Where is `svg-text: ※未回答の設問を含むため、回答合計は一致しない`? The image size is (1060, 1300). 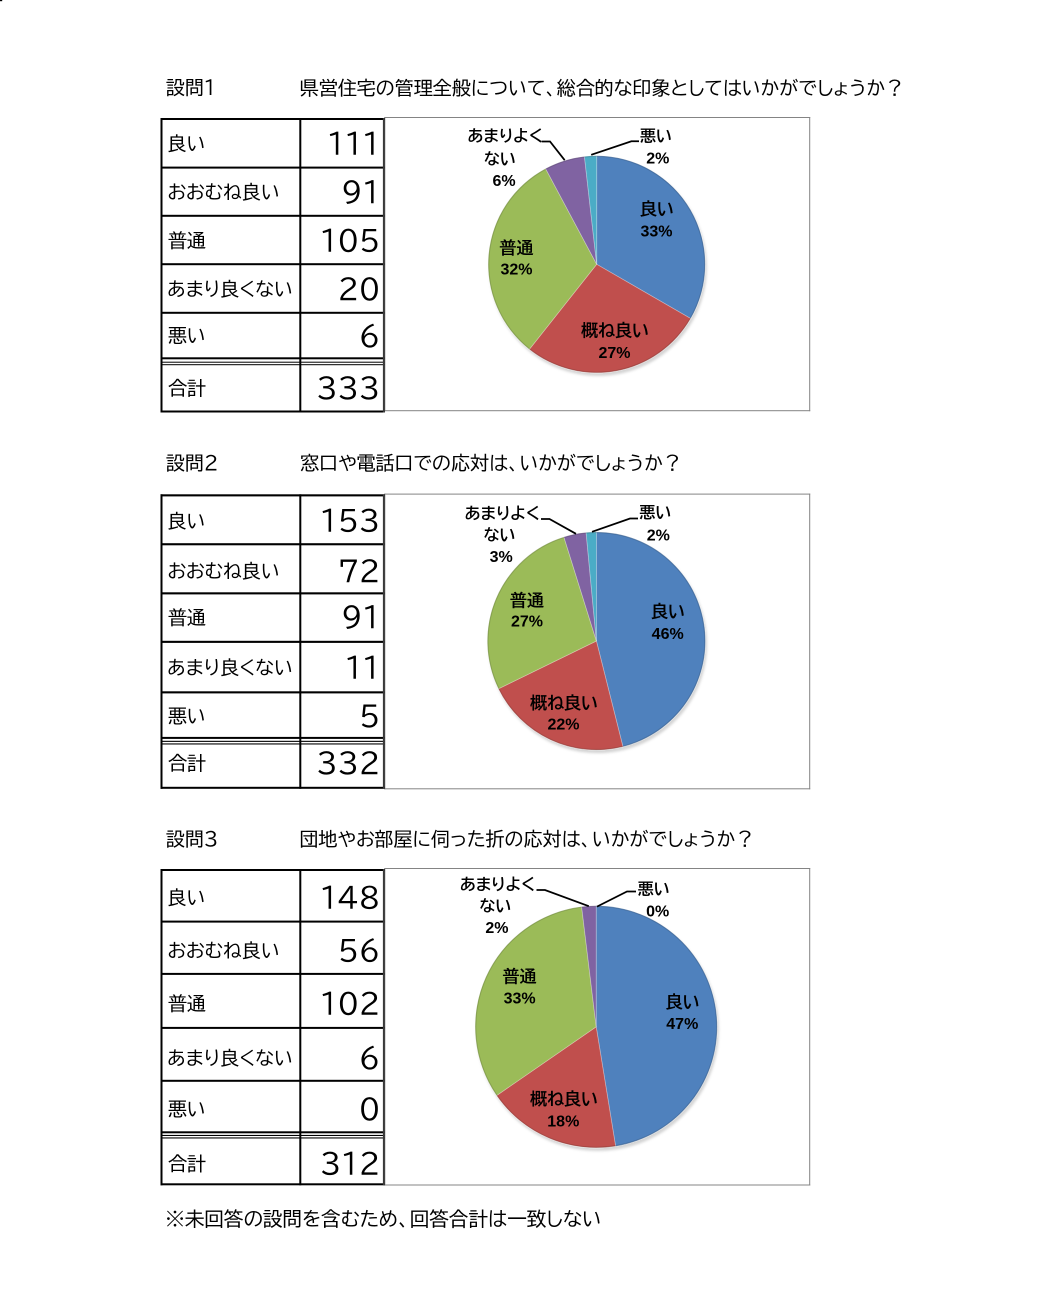 svg-text: ※未回答の設問を含むため、回答合計は一致しない is located at coordinates (383, 1218).